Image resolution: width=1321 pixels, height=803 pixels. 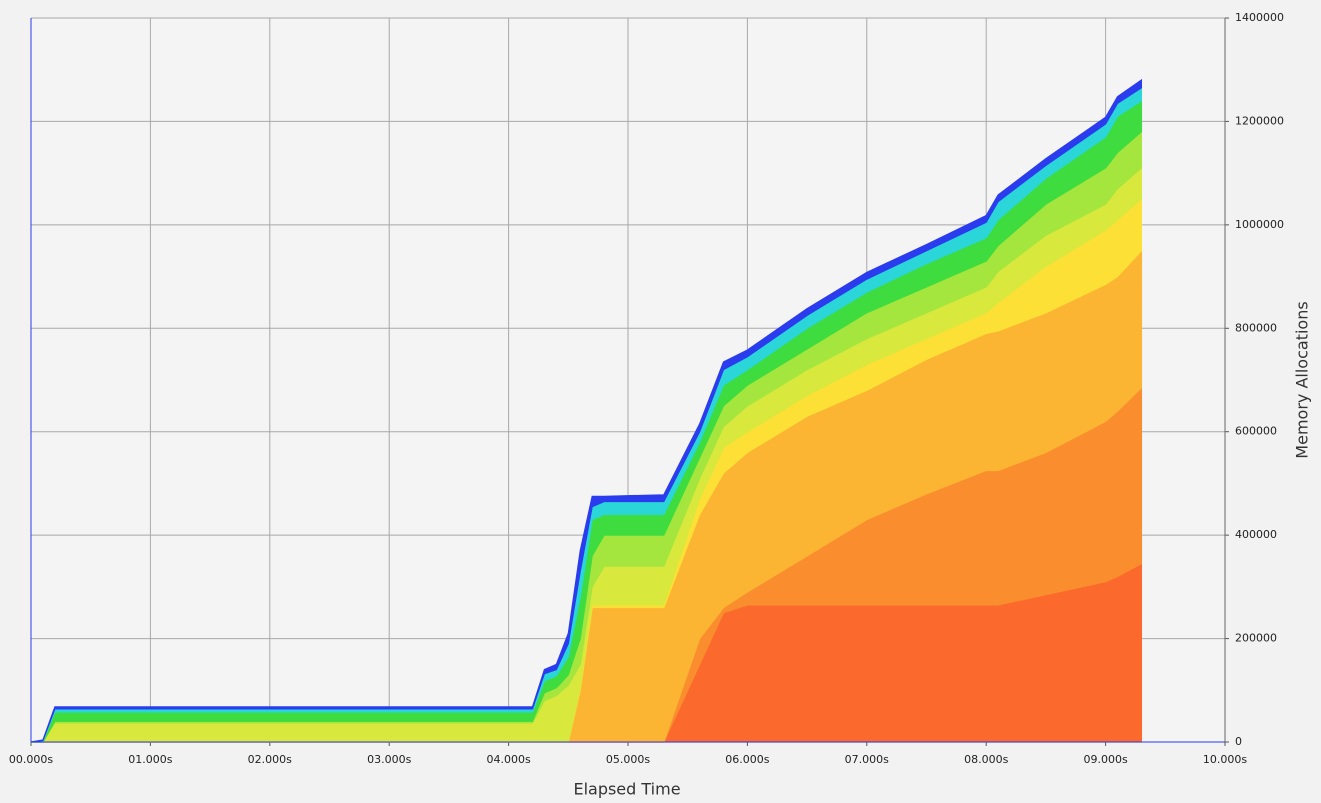 I want to click on x-tick-label: 08.000s, so click(x=986, y=759).